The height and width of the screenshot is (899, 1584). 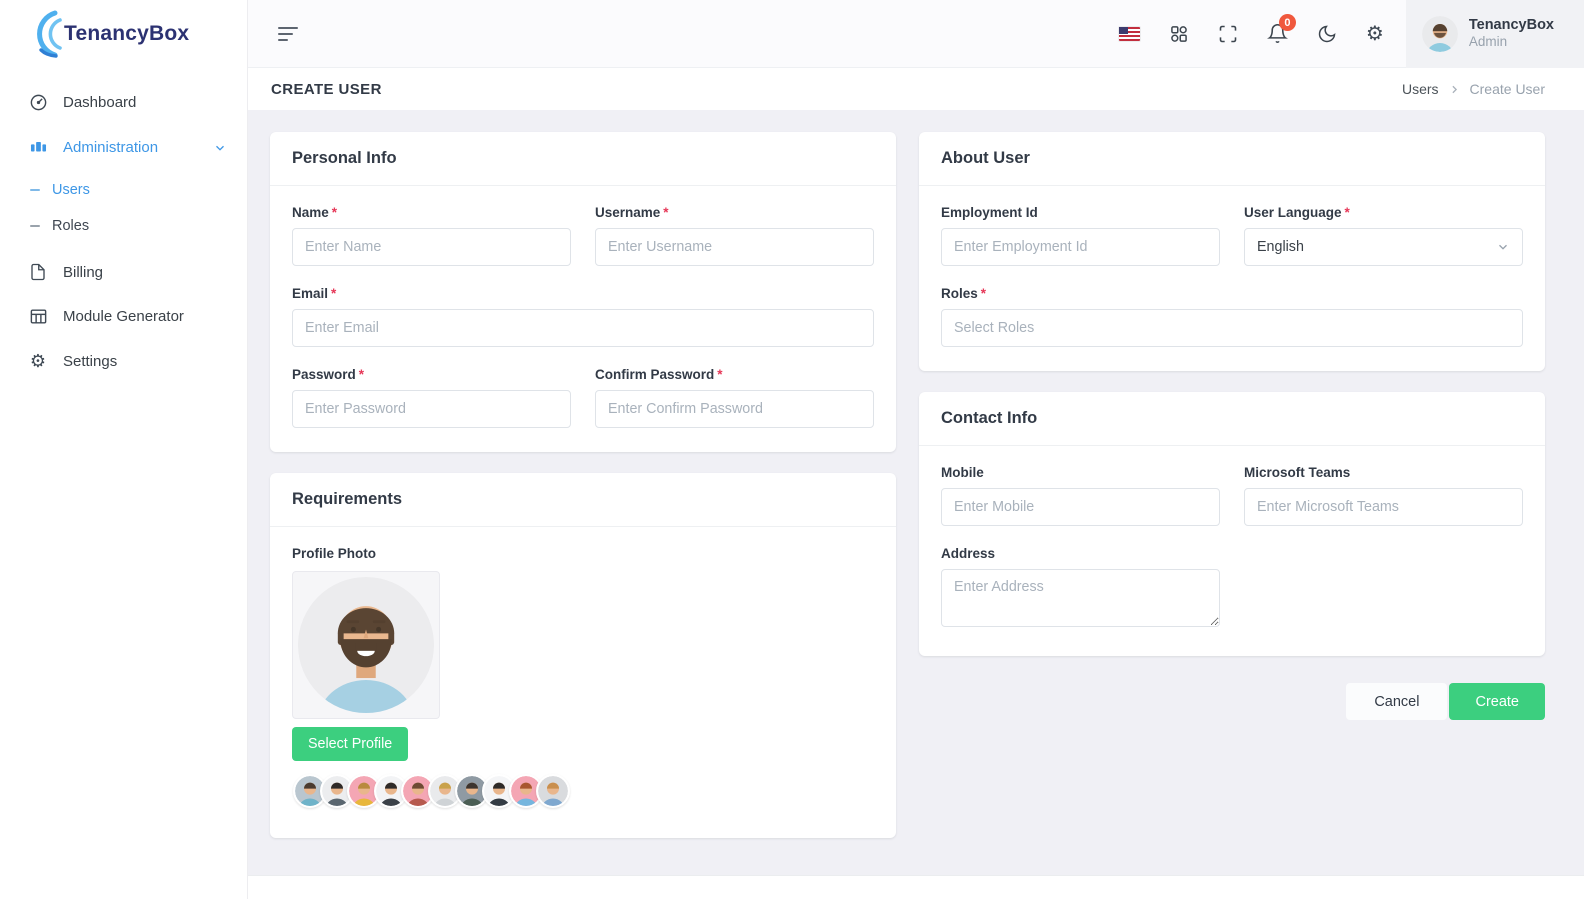 I want to click on label-text: Mobile, so click(x=962, y=472).